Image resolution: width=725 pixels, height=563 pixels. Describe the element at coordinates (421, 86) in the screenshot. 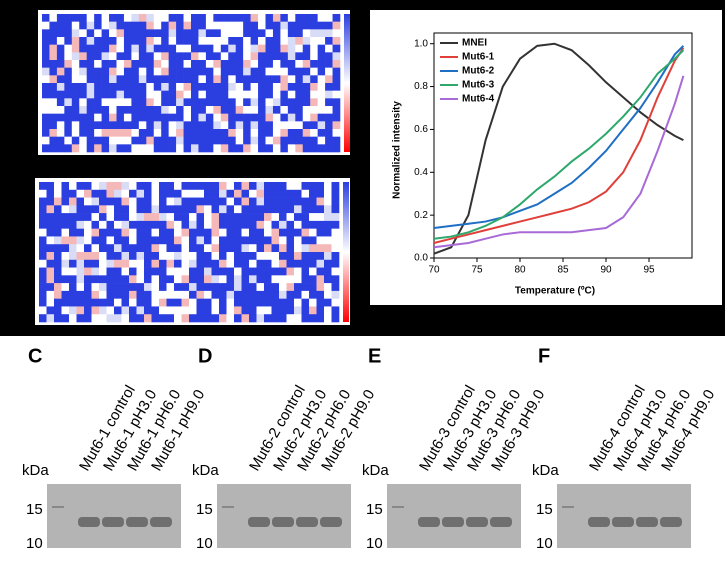

I see `y-tick-label: 0.8` at that location.